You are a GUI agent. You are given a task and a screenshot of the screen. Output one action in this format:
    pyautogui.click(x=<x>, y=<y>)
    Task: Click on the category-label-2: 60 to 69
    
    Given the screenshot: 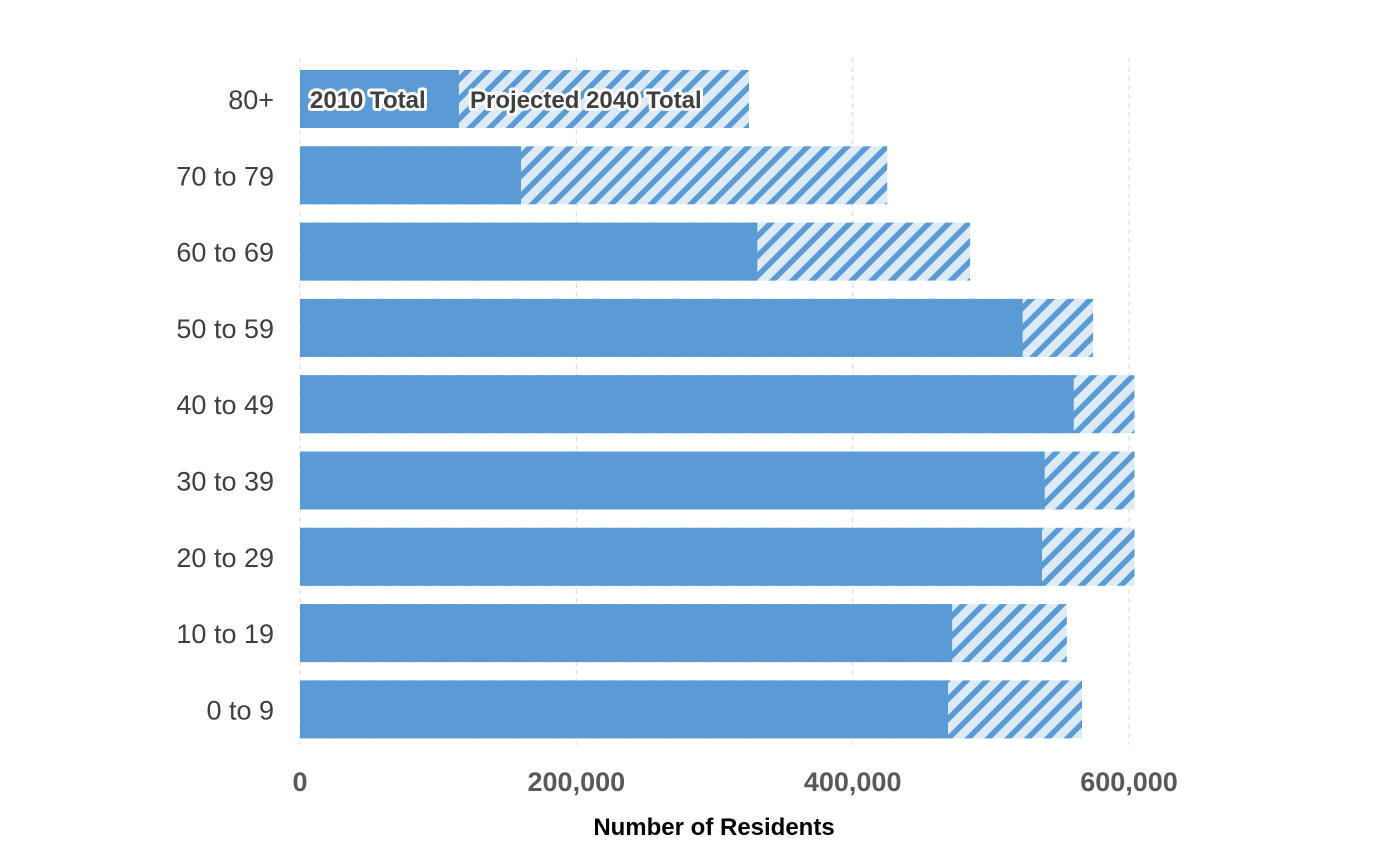 What is the action you would take?
    pyautogui.click(x=225, y=253)
    